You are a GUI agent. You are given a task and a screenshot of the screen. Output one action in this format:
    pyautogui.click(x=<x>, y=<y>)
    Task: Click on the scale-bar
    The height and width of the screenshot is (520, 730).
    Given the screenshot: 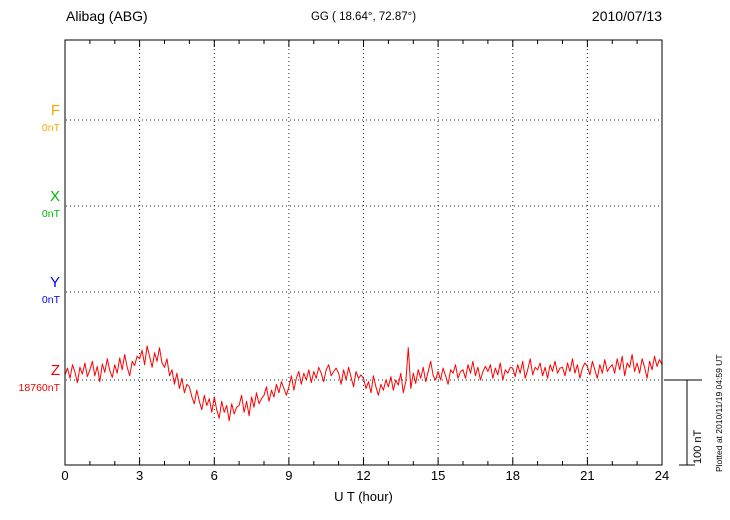 What is the action you would take?
    pyautogui.click(x=683, y=422)
    